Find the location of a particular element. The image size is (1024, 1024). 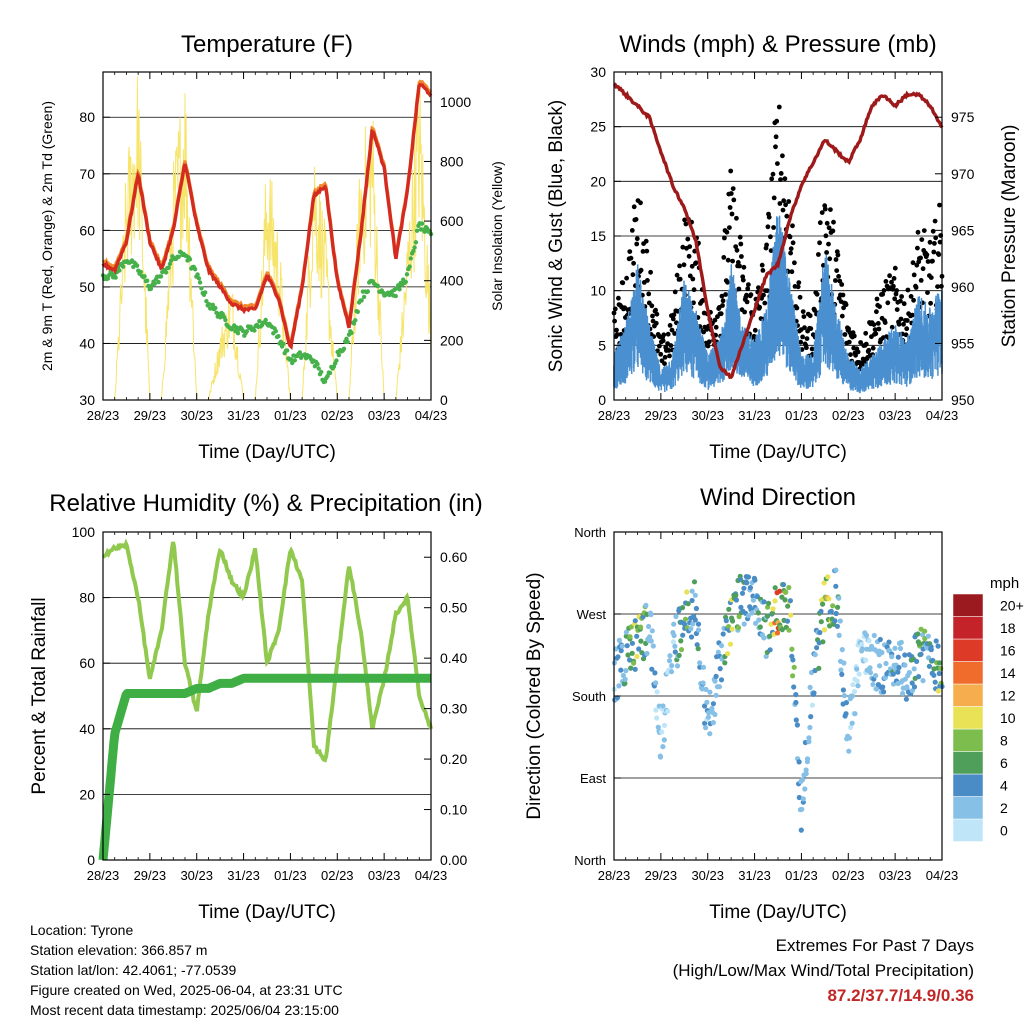

x-tick-label: 03/23 is located at coordinates (384, 415).